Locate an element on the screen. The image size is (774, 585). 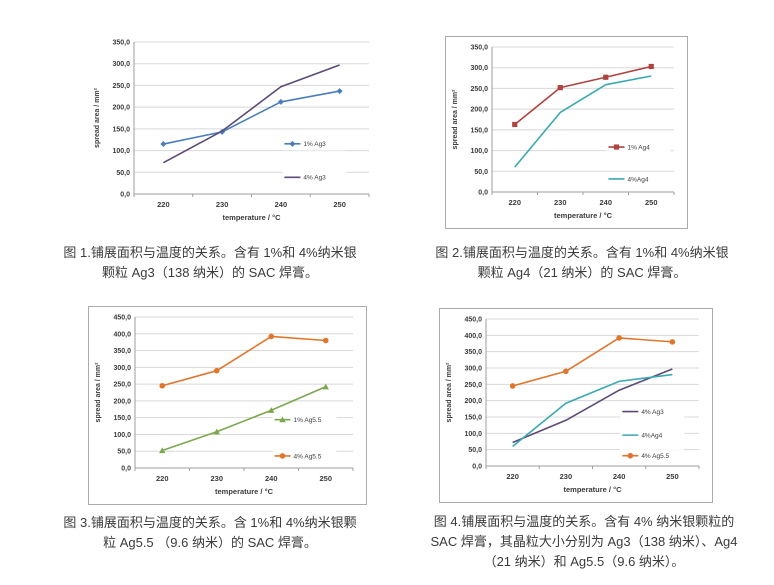
svg-text: 4% Ag5.5 is located at coordinates (308, 456).